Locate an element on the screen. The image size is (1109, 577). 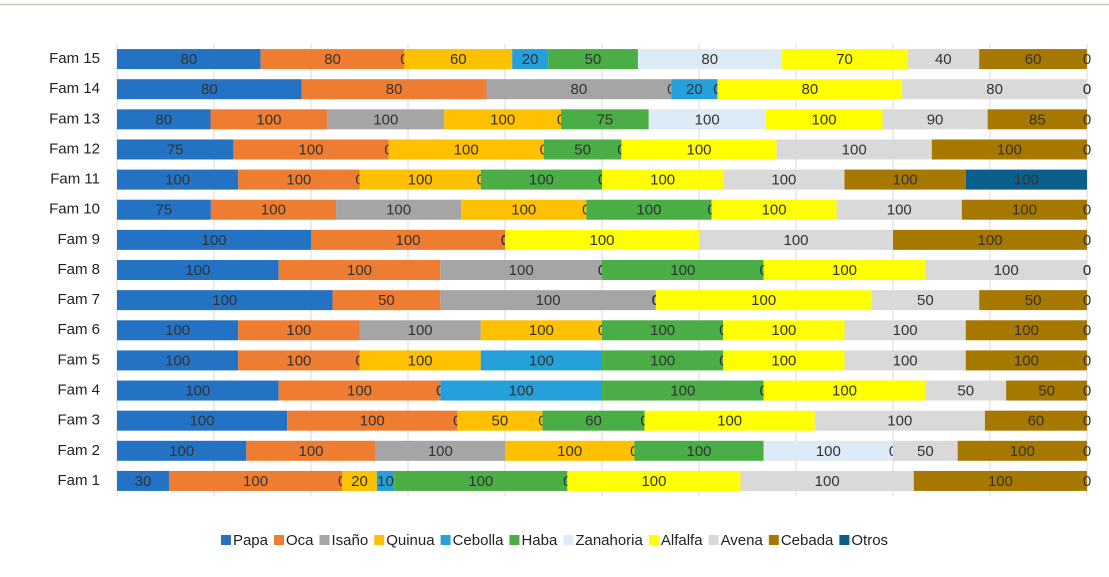
data-label: 30 is located at coordinates (143, 481).